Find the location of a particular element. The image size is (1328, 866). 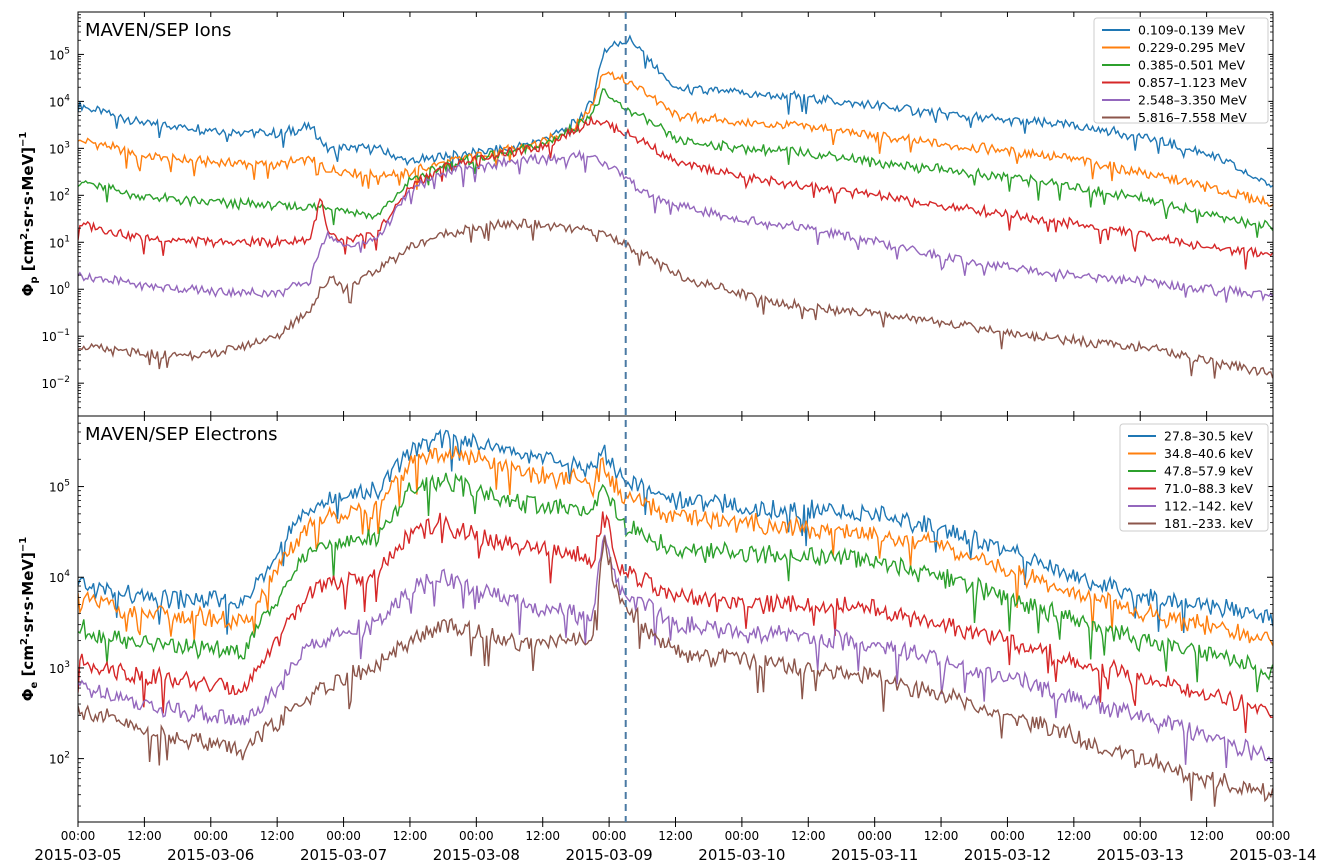

x-tick-date: 2015-03-07 is located at coordinates (343, 855).